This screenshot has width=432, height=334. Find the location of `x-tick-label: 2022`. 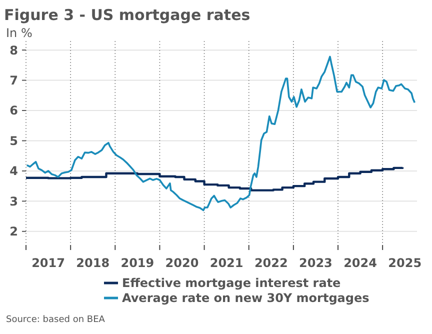

x-tick-label: 2022 is located at coordinates (271, 263).